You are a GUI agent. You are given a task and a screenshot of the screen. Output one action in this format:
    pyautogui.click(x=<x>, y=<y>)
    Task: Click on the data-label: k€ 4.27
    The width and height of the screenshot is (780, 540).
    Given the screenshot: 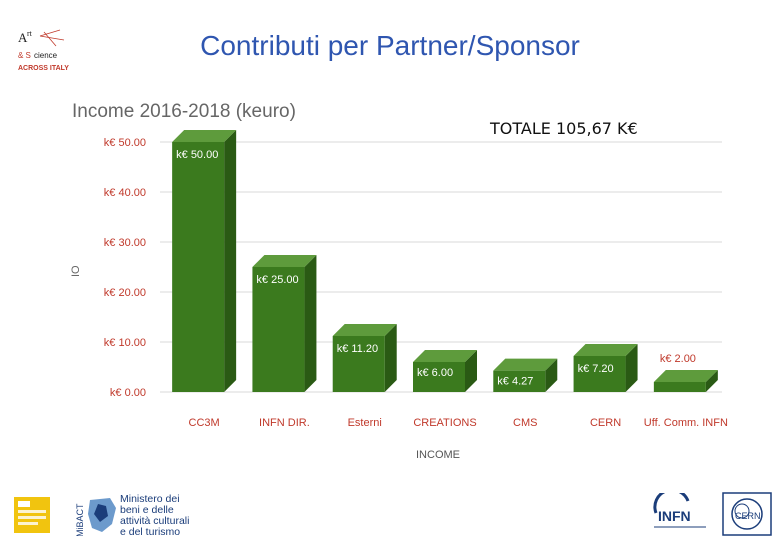 What is the action you would take?
    pyautogui.click(x=515, y=382)
    